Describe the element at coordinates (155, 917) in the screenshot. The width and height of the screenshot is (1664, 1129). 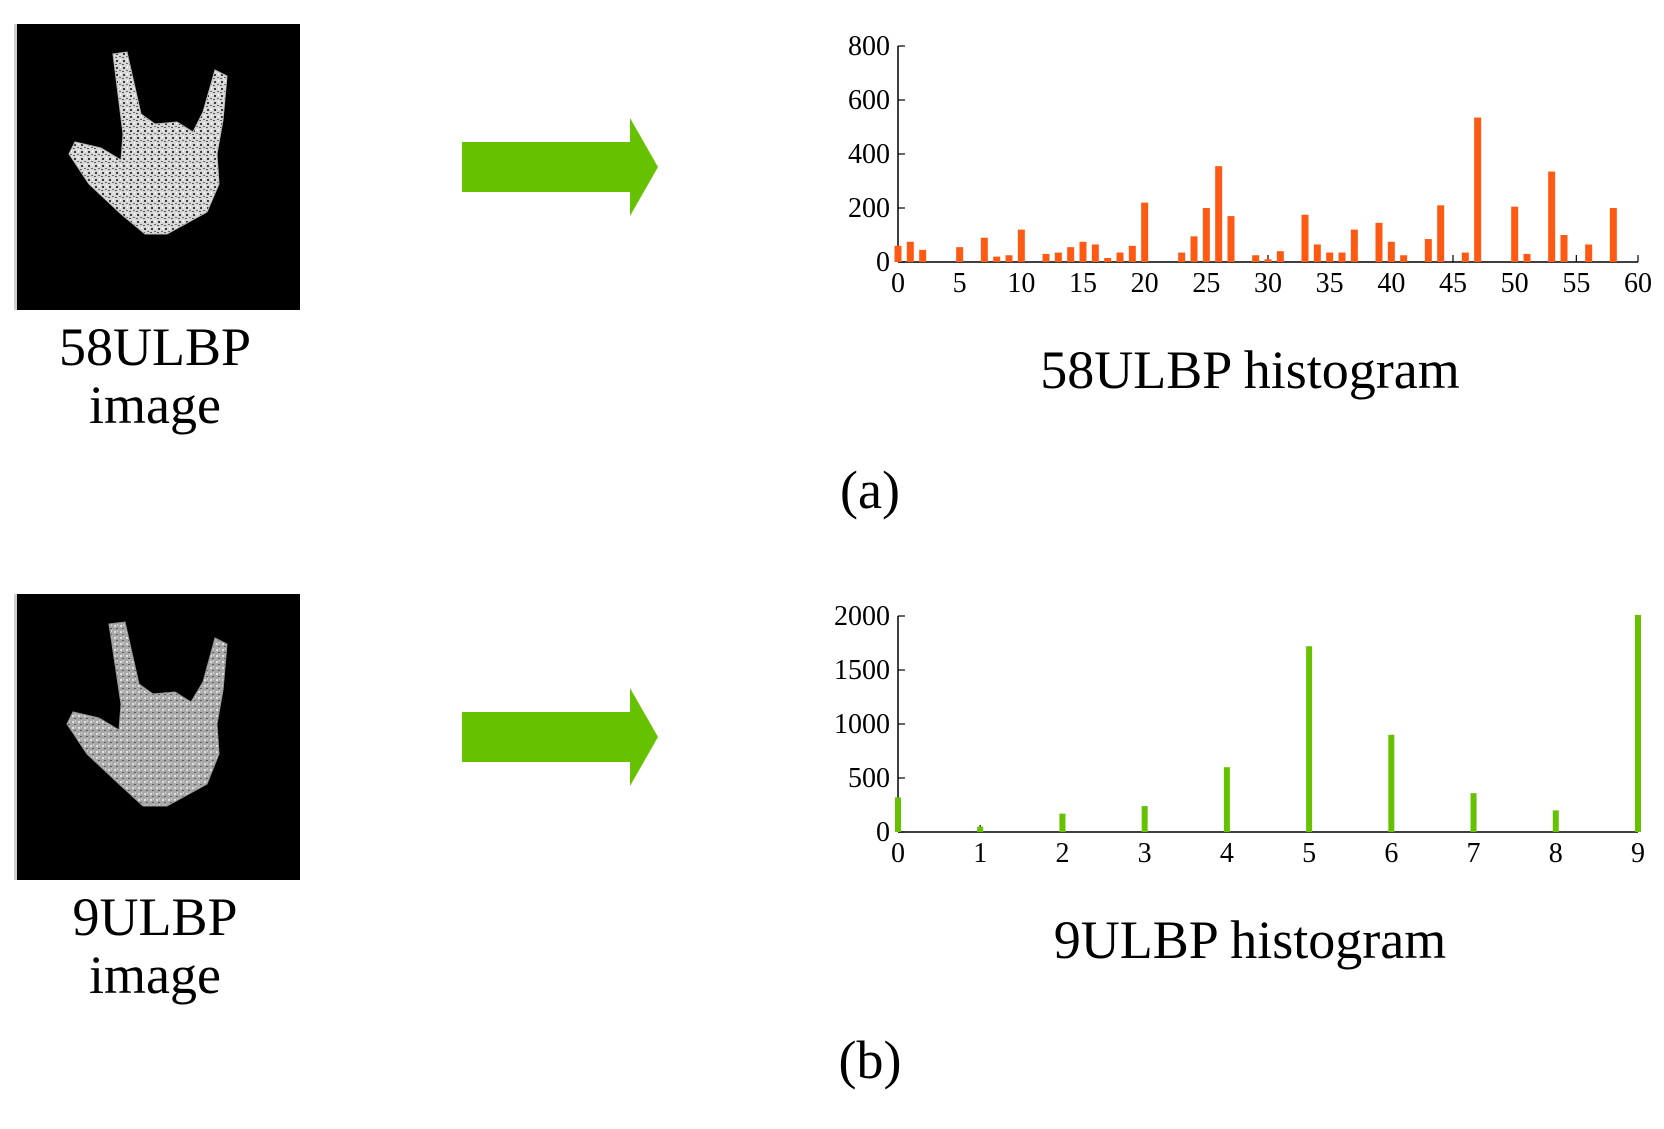
I see `image-caption-line1: 9ULBP` at that location.